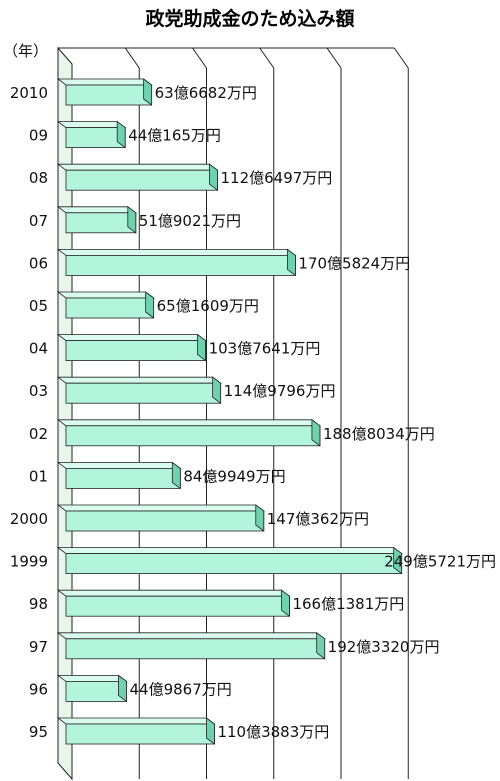 The height and width of the screenshot is (781, 500). What do you see at coordinates (208, 306) in the screenshot?
I see `data-label: 65億1609万円` at bounding box center [208, 306].